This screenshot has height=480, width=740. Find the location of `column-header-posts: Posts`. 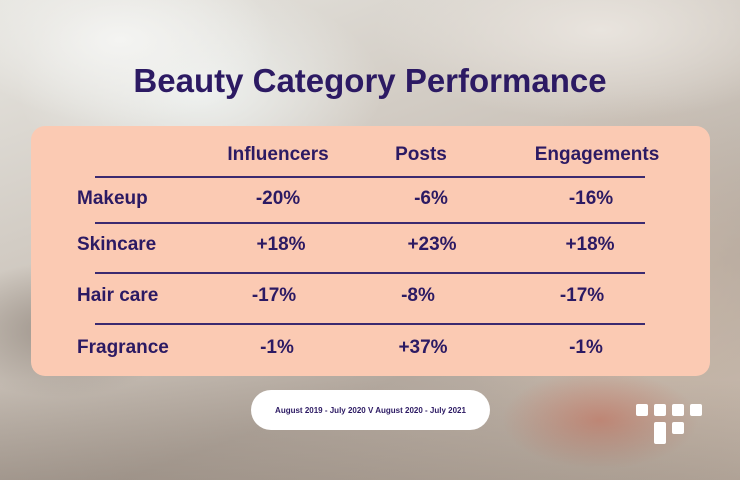

column-header-posts: Posts is located at coordinates (421, 154).